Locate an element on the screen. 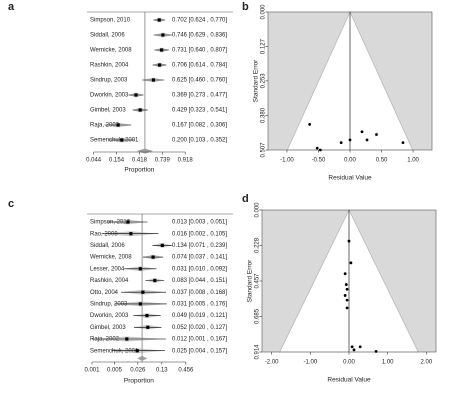 The width and height of the screenshot is (474, 395). panel-label: d is located at coordinates (245, 199).